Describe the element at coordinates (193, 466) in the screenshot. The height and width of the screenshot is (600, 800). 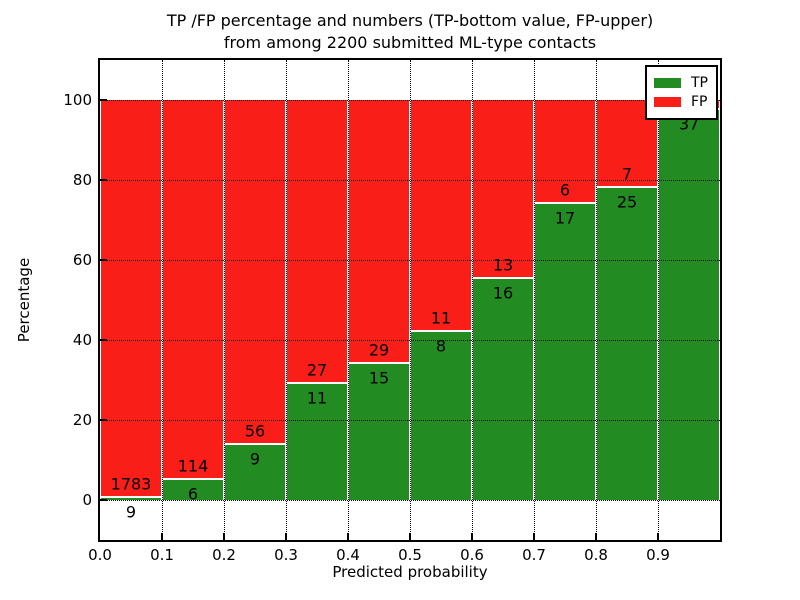
I see `annotation-fp-count-1: 114` at that location.